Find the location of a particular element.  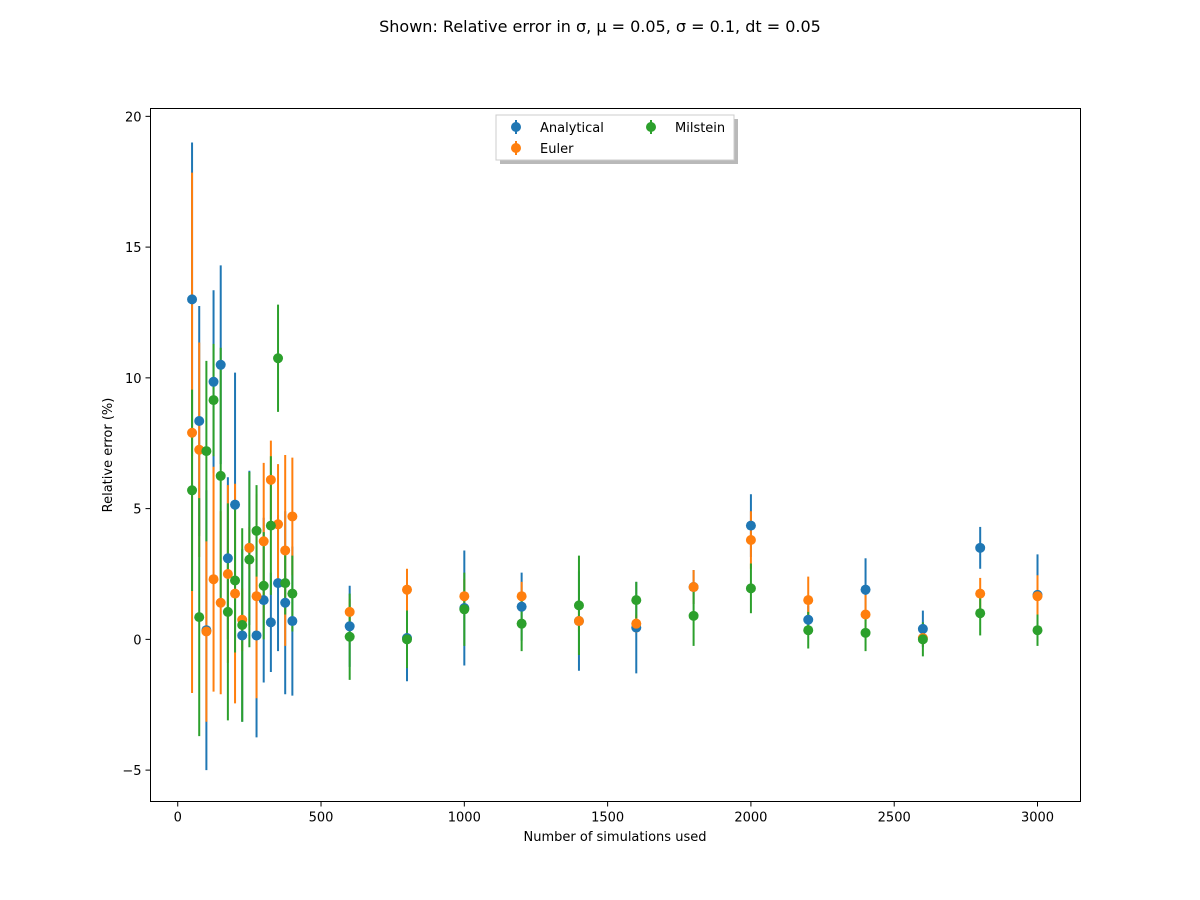

legend-entry-analytical: Analytical is located at coordinates (557, 128).